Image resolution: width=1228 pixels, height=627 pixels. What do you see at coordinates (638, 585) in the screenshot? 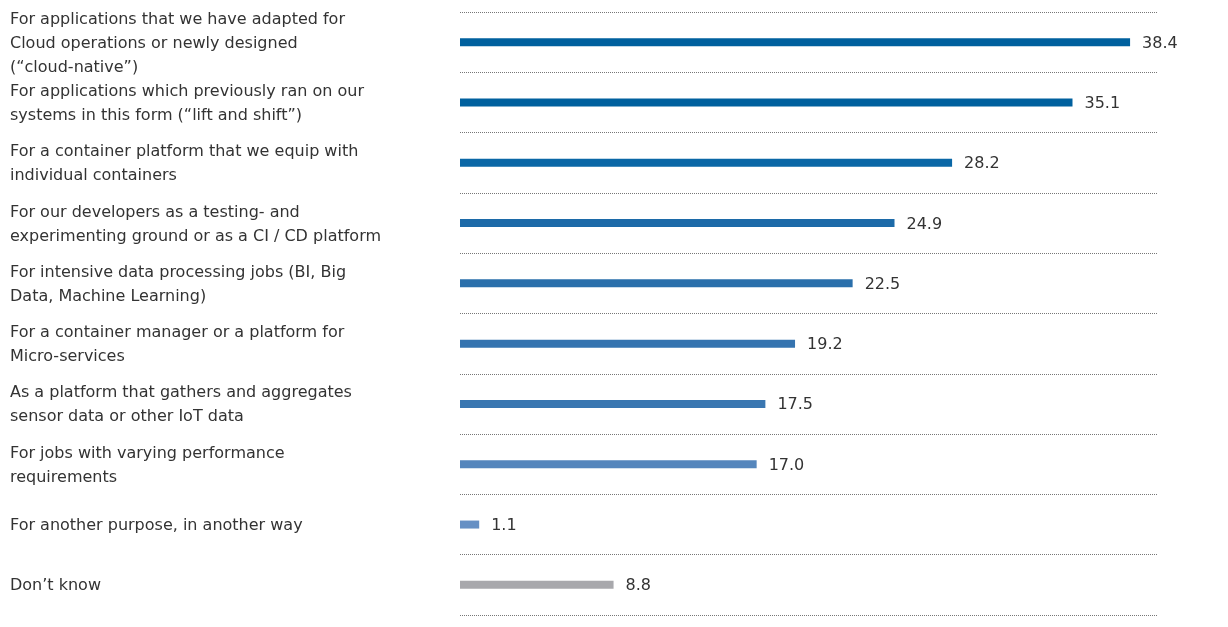
I see `data-label: 8.8` at bounding box center [638, 585].